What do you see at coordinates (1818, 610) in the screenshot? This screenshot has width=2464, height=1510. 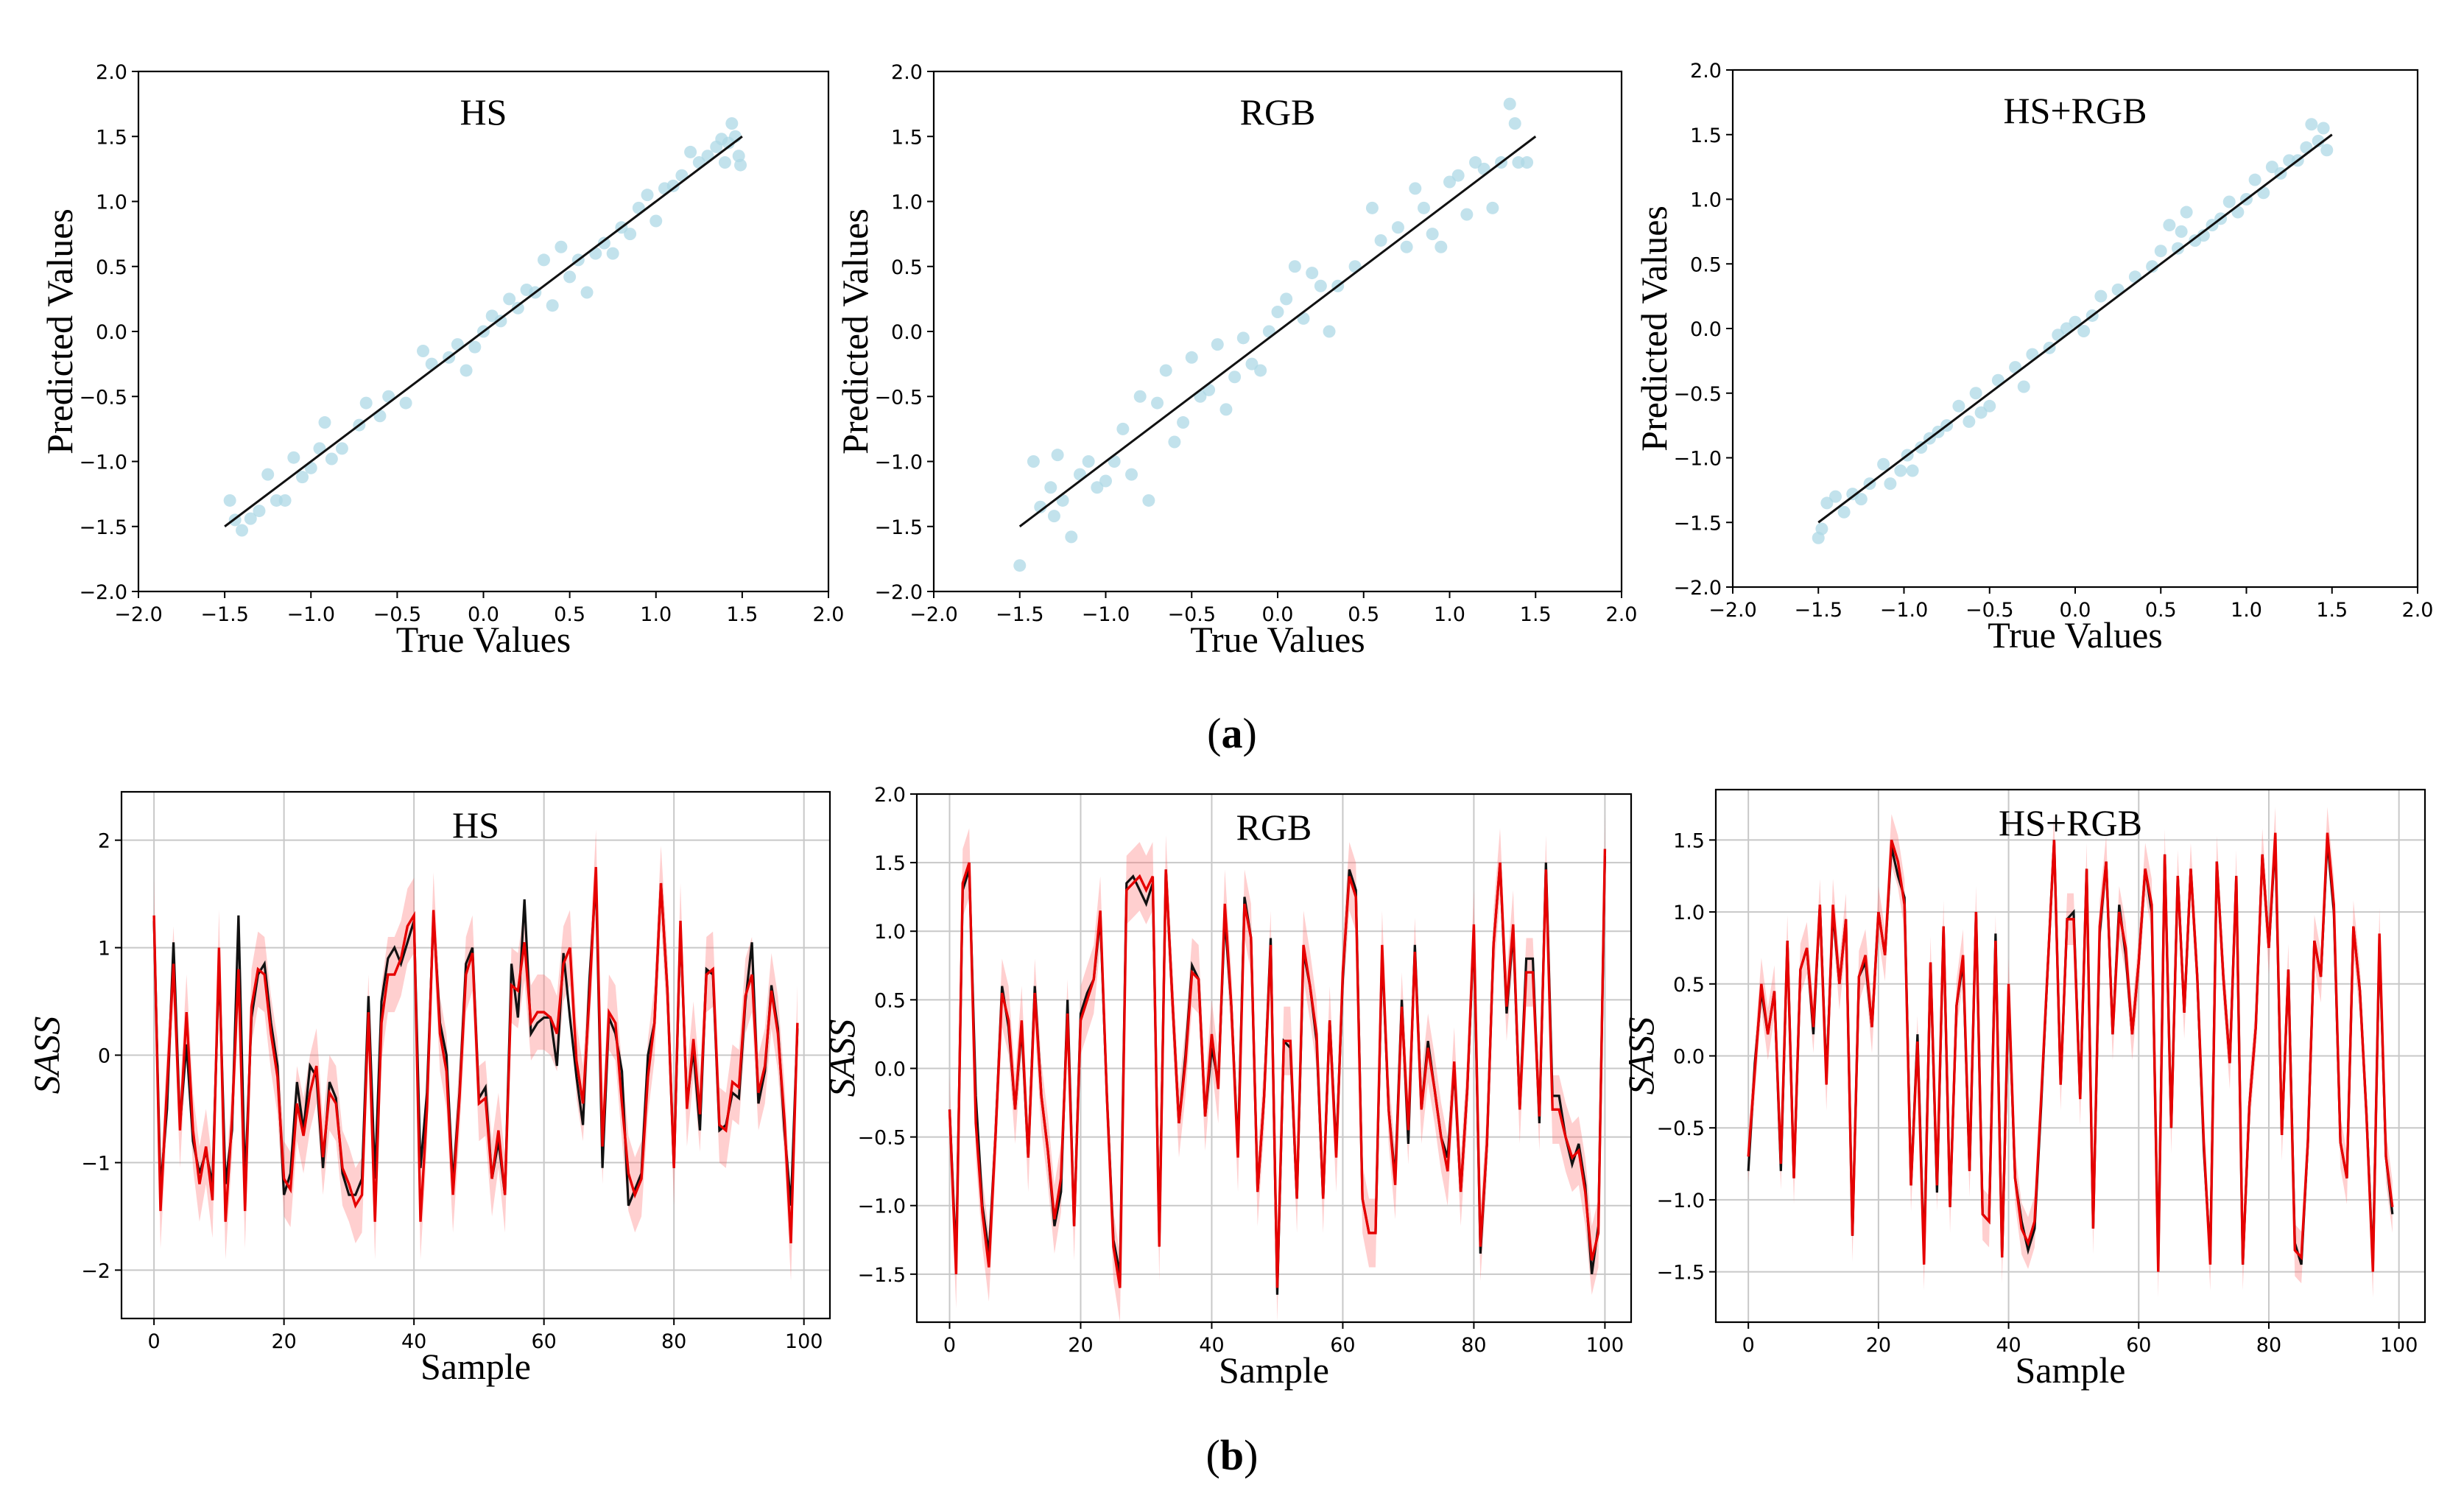 I see `x-tick-label: −1.5` at bounding box center [1818, 610].